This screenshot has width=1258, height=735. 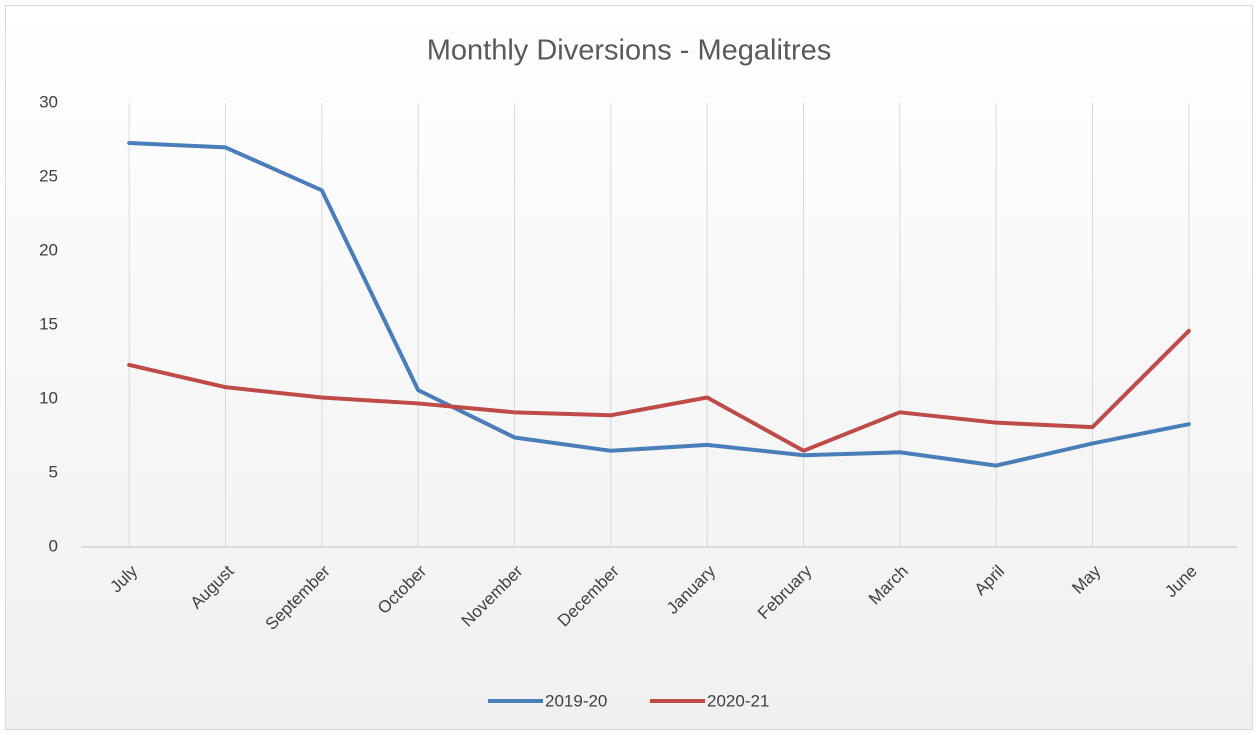 I want to click on y-tick-label: 10, so click(x=48, y=397).